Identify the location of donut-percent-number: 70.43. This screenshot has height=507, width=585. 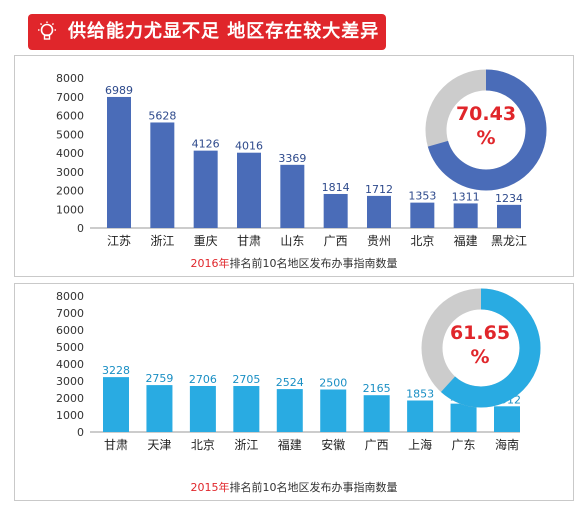
(486, 114).